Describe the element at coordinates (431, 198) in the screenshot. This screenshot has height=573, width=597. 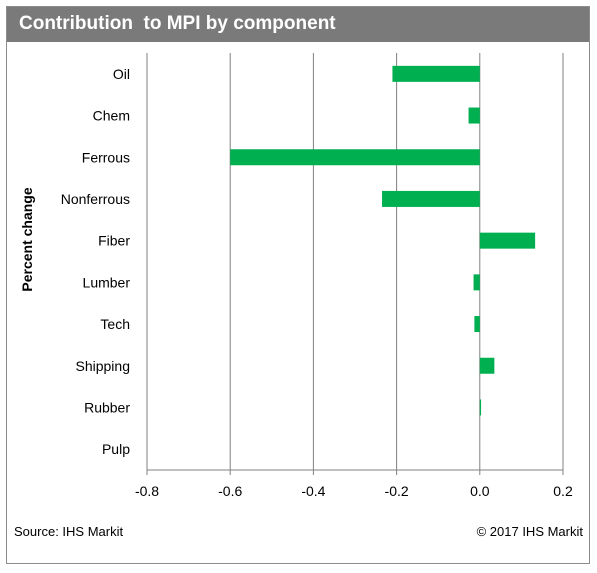
I see `bar-nonferrous` at that location.